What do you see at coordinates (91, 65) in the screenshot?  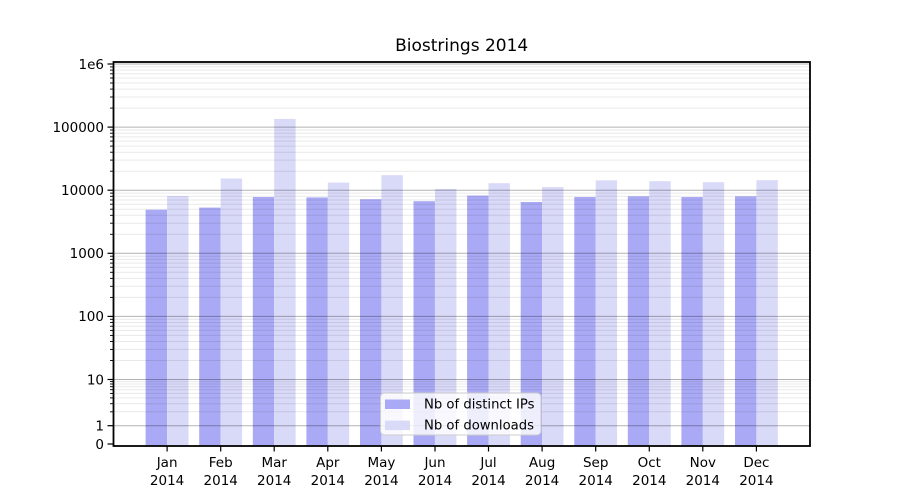 I see `y-tick-label-1e6: 1e6` at bounding box center [91, 65].